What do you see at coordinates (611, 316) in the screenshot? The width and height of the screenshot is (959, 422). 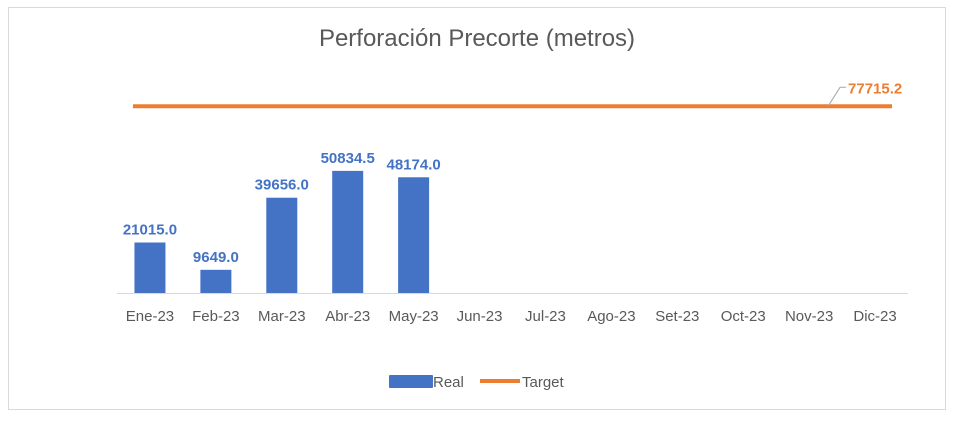 I see `x-tick-label: Ago-23` at bounding box center [611, 316].